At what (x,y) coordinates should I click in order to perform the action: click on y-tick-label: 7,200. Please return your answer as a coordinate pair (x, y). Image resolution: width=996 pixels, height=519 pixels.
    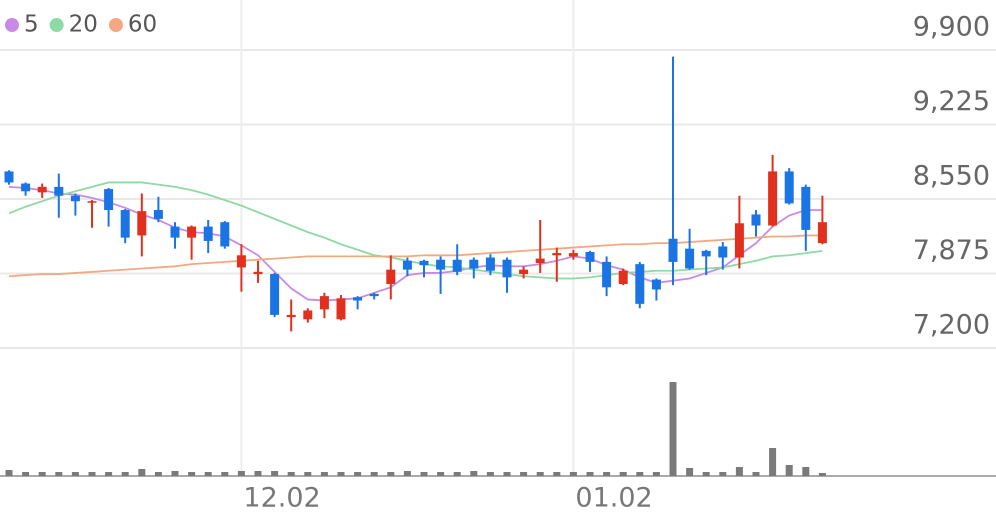
    Looking at the image, I should click on (951, 325).